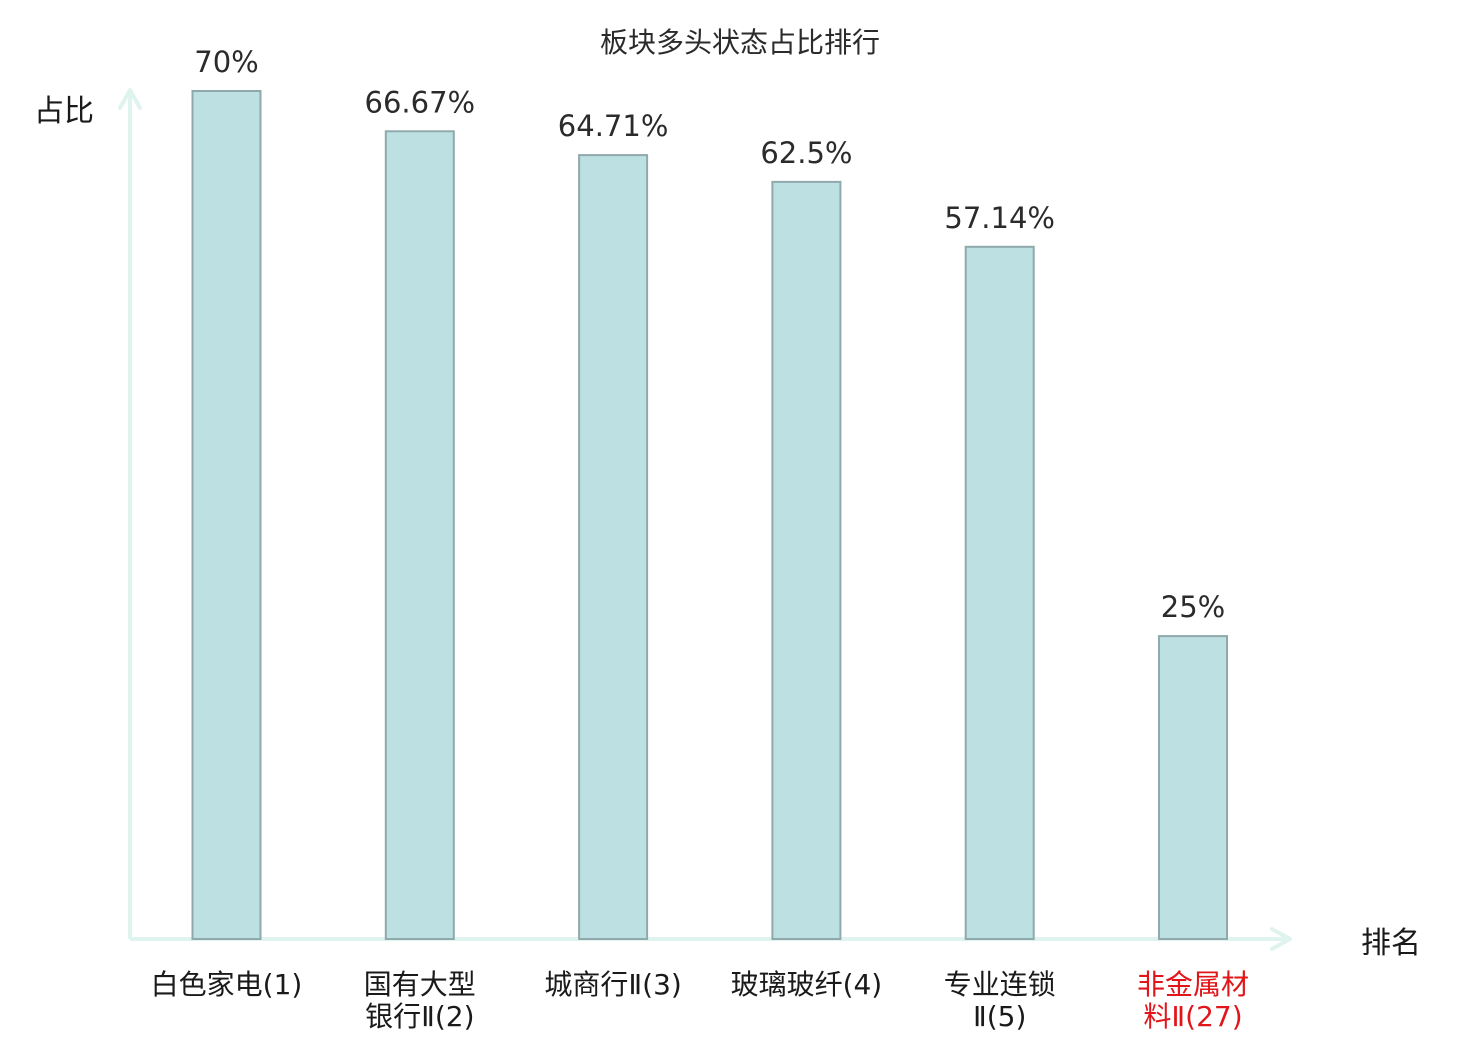  What do you see at coordinates (419, 1016) in the screenshot?
I see `category-tick-label: 银行Ⅱ(2)` at bounding box center [419, 1016].